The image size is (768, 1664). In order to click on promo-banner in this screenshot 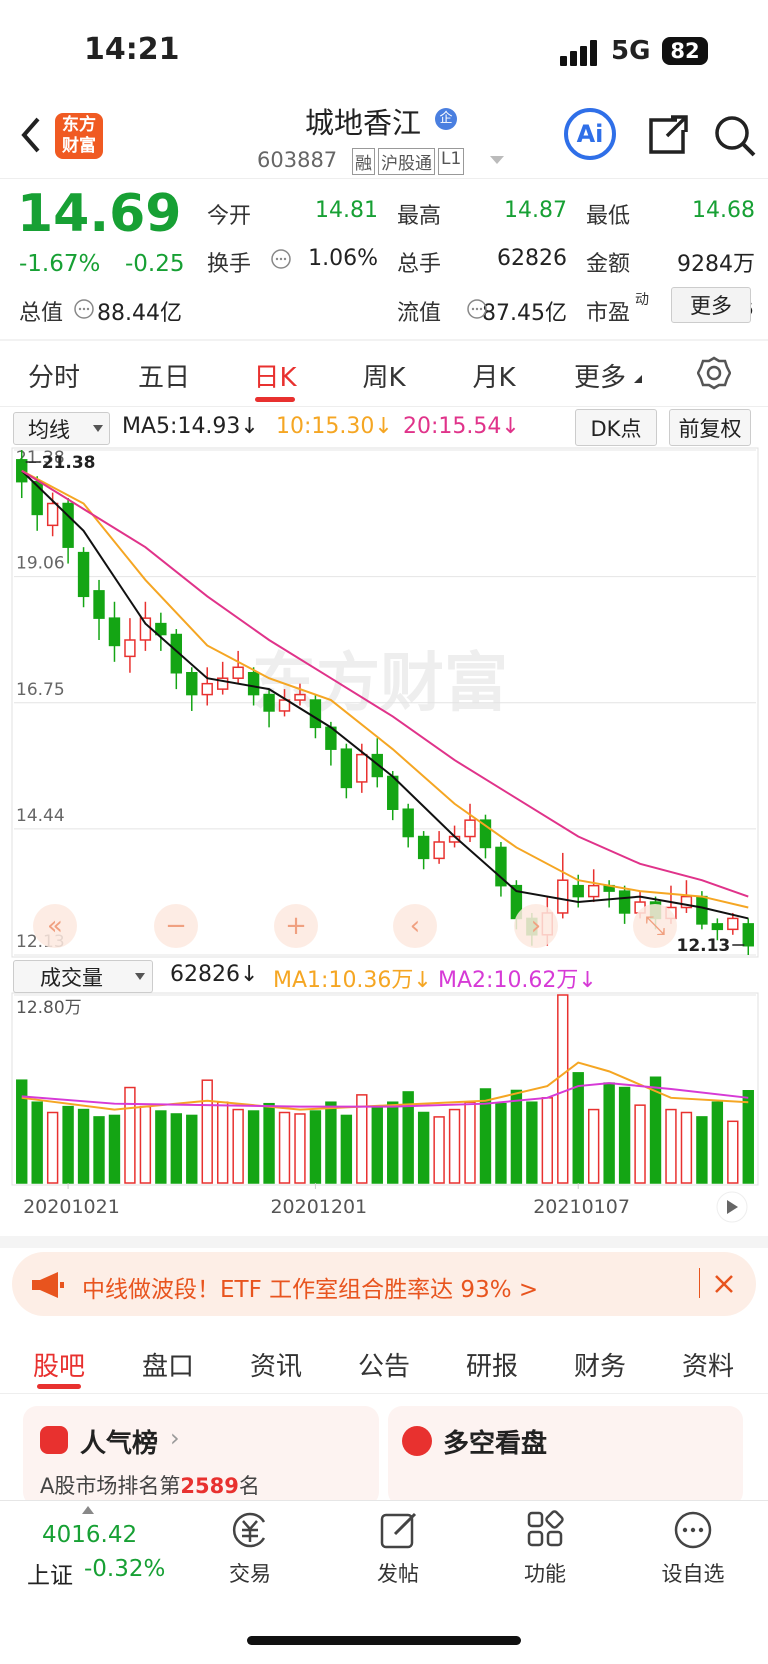, I will do `click(384, 1284)`.